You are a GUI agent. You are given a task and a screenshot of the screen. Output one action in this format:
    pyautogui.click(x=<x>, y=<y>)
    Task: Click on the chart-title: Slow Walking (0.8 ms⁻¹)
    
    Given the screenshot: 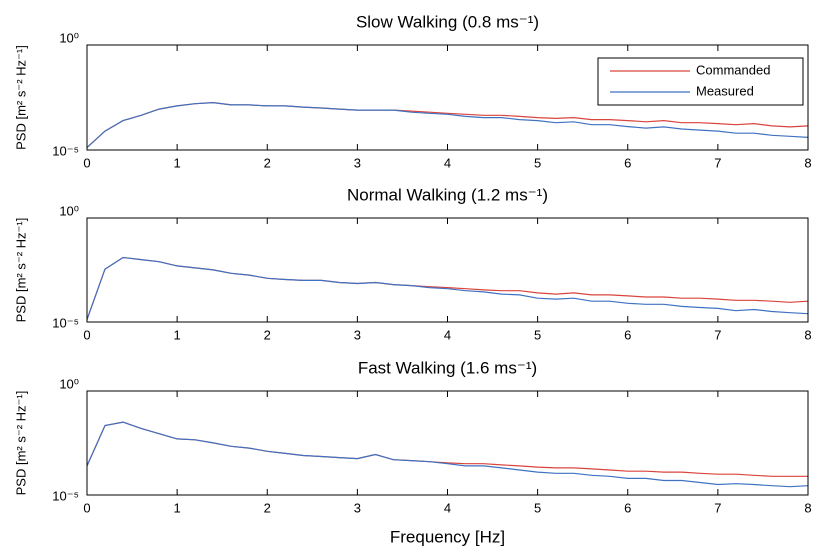 What is the action you would take?
    pyautogui.click(x=447, y=21)
    